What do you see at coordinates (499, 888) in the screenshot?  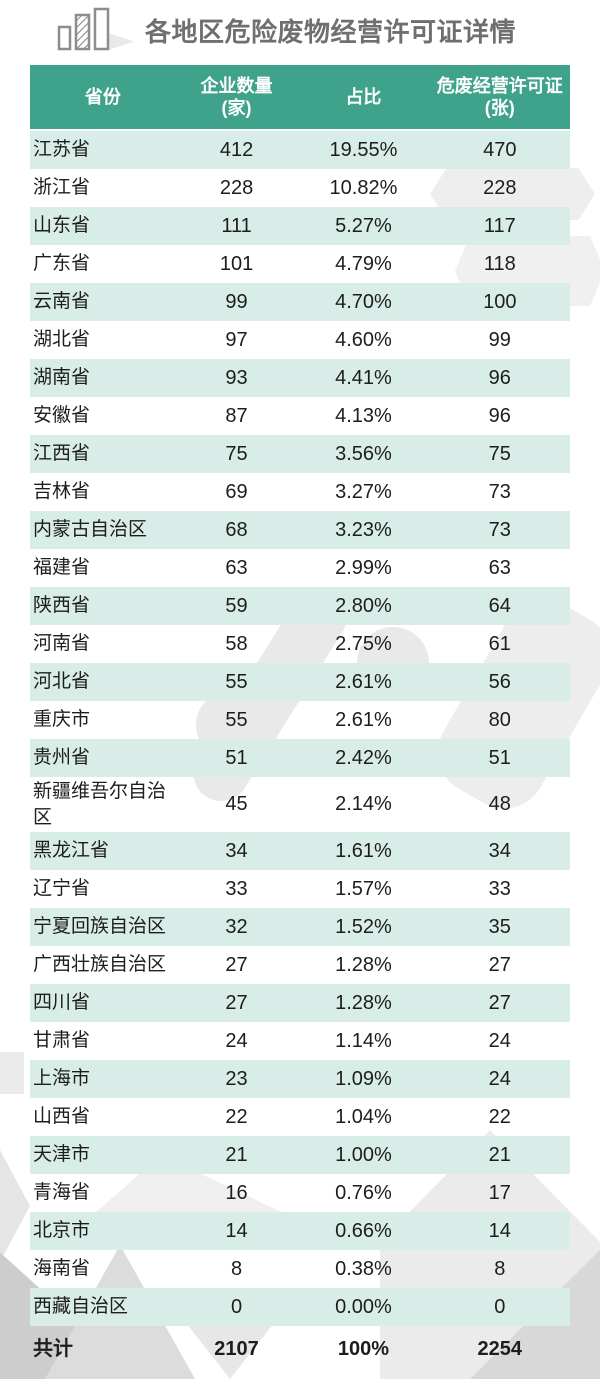 I see `cell-licenses: 33` at bounding box center [499, 888].